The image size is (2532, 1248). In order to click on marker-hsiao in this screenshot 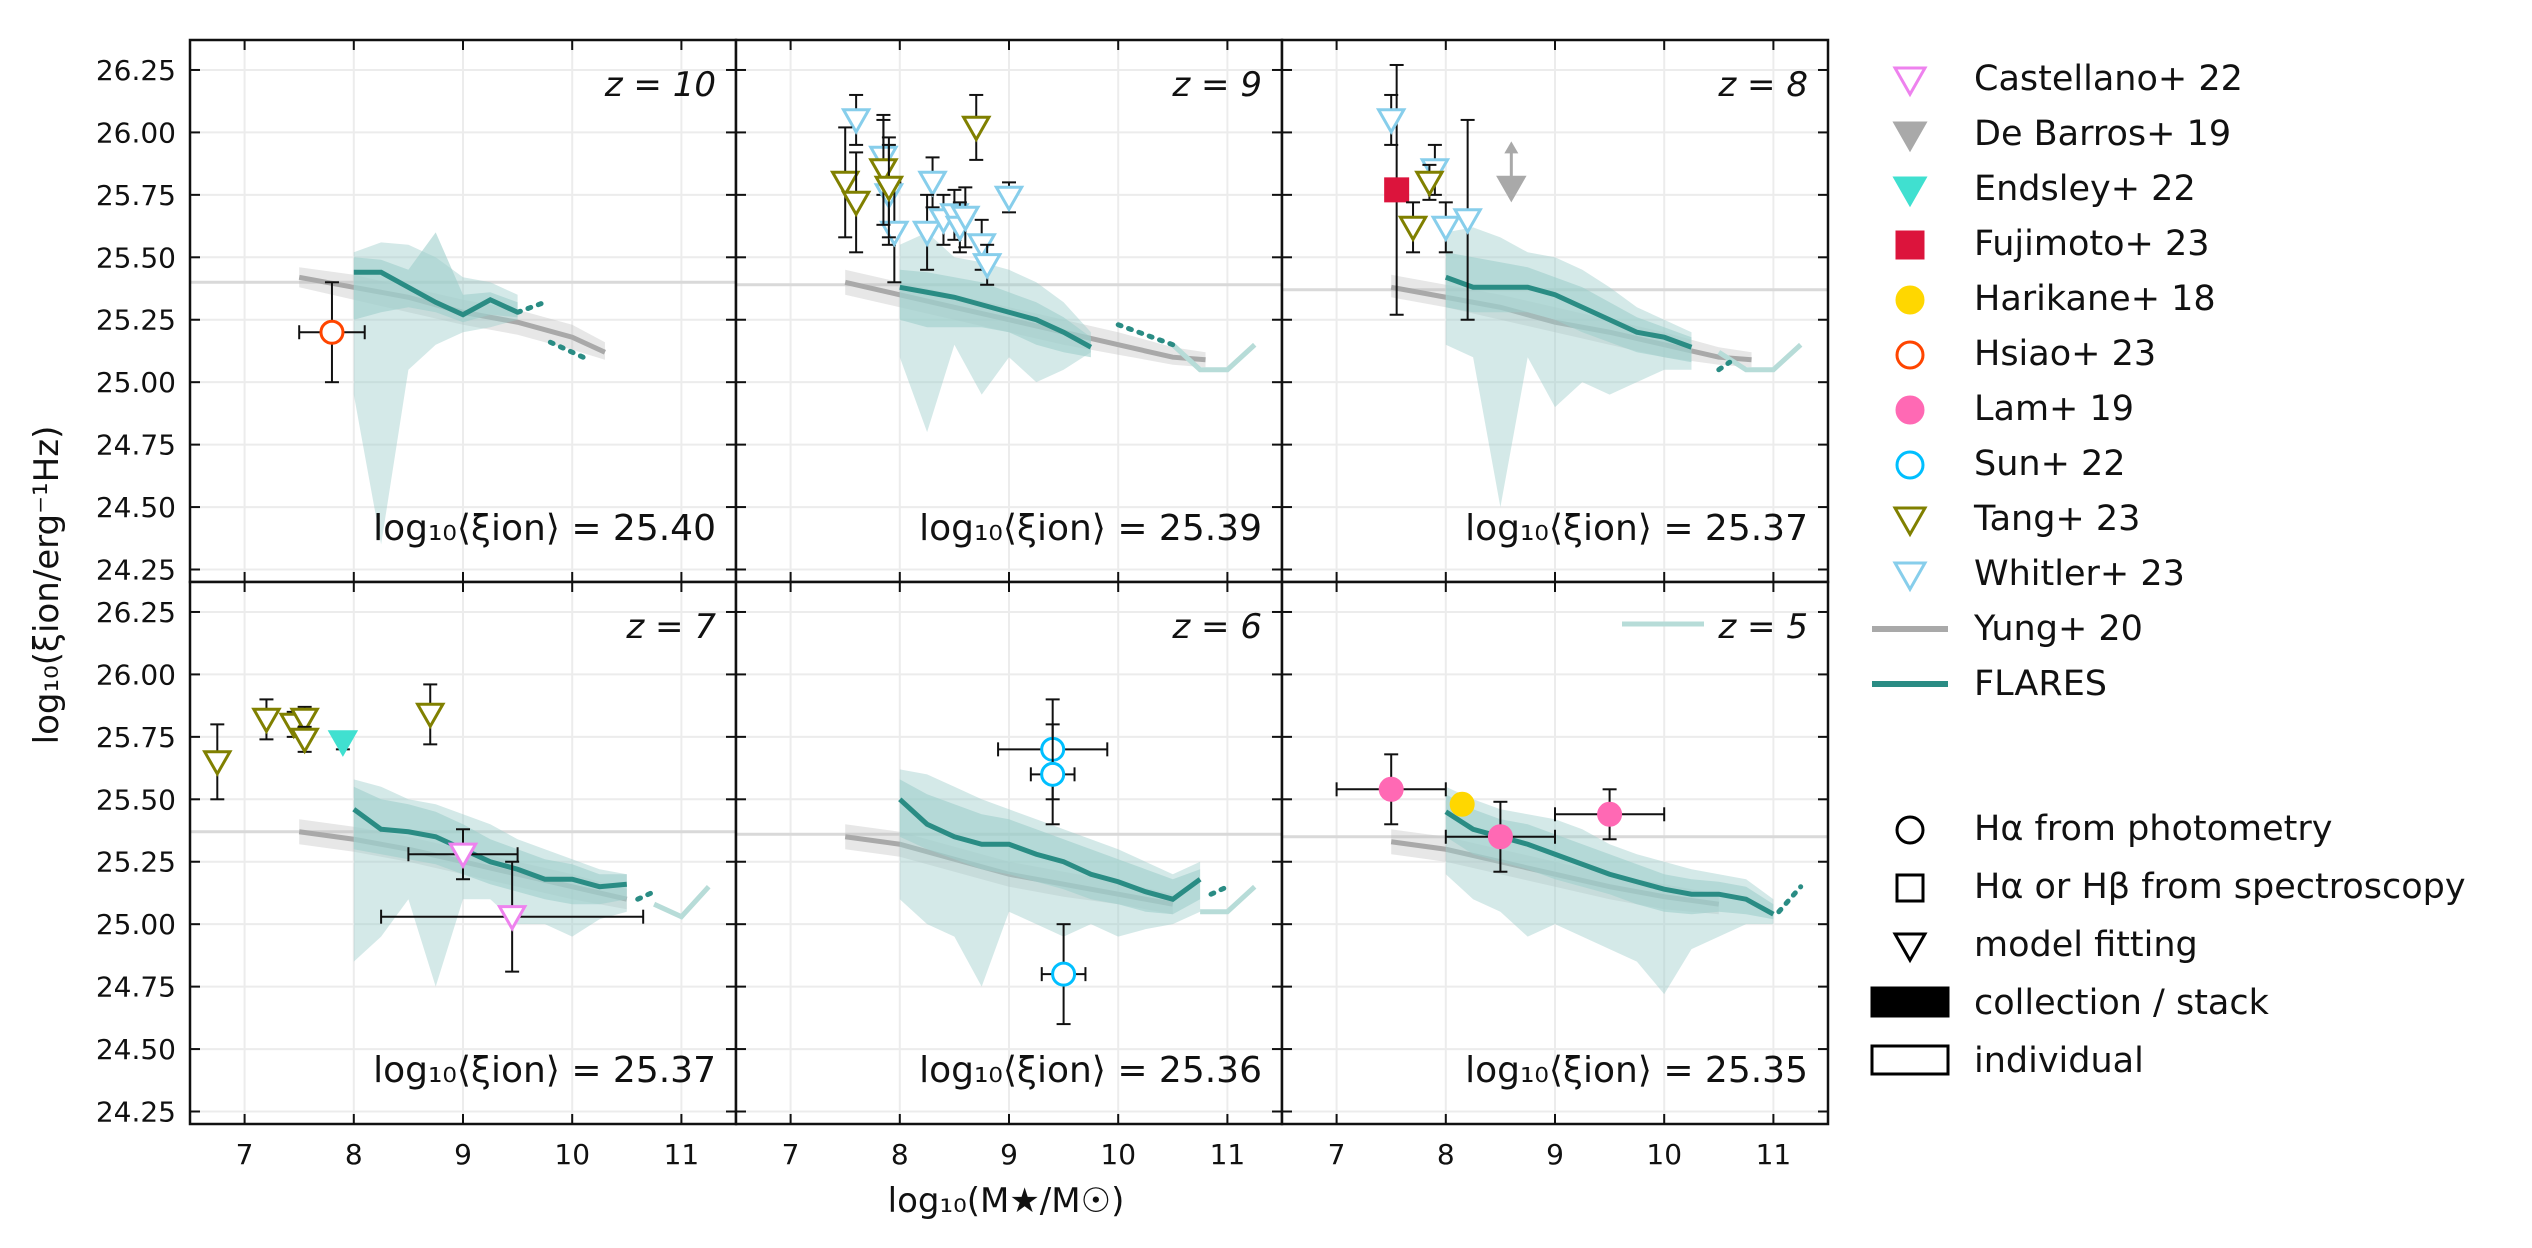, I will do `click(332, 332)`.